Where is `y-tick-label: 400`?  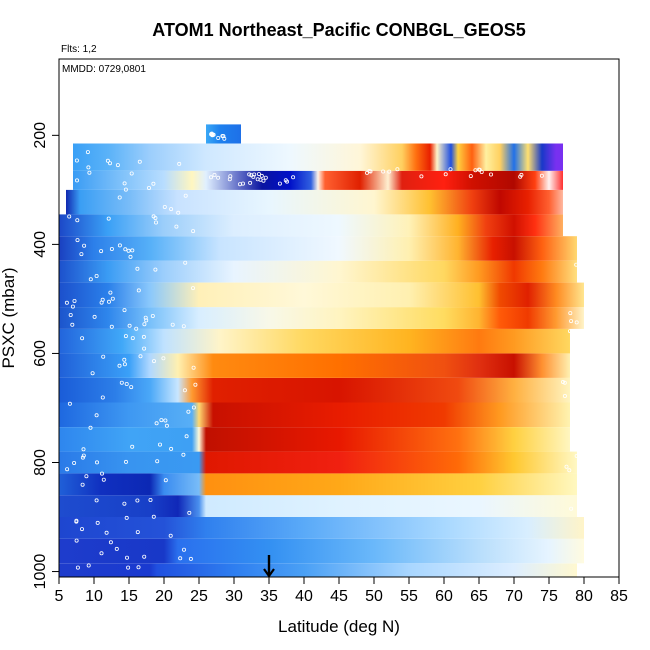 y-tick-label: 400 is located at coordinates (40, 244).